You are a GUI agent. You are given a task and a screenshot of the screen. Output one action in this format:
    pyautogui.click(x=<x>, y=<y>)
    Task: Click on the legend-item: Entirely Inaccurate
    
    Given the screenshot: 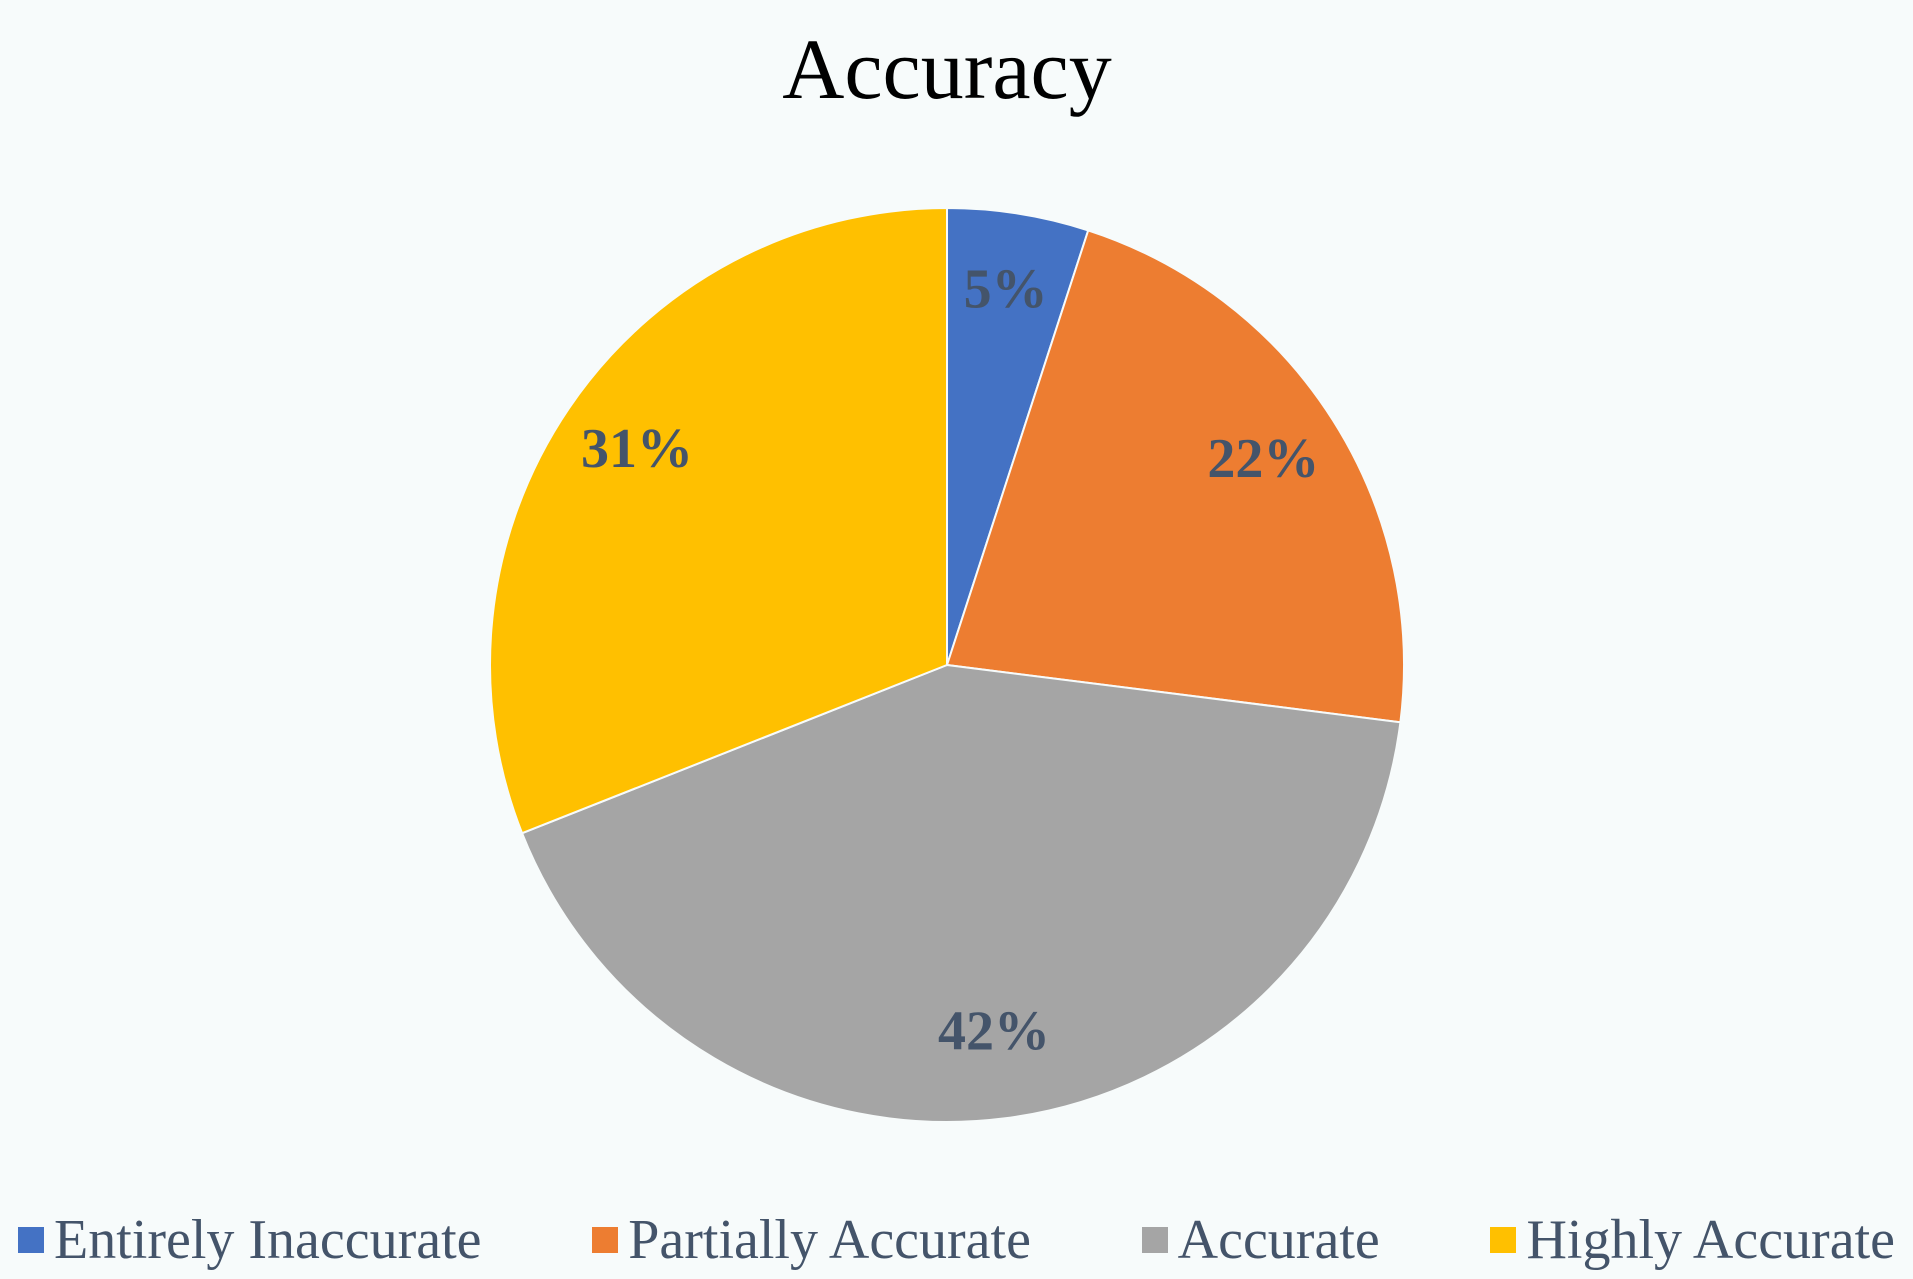 What is the action you would take?
    pyautogui.click(x=250, y=1240)
    